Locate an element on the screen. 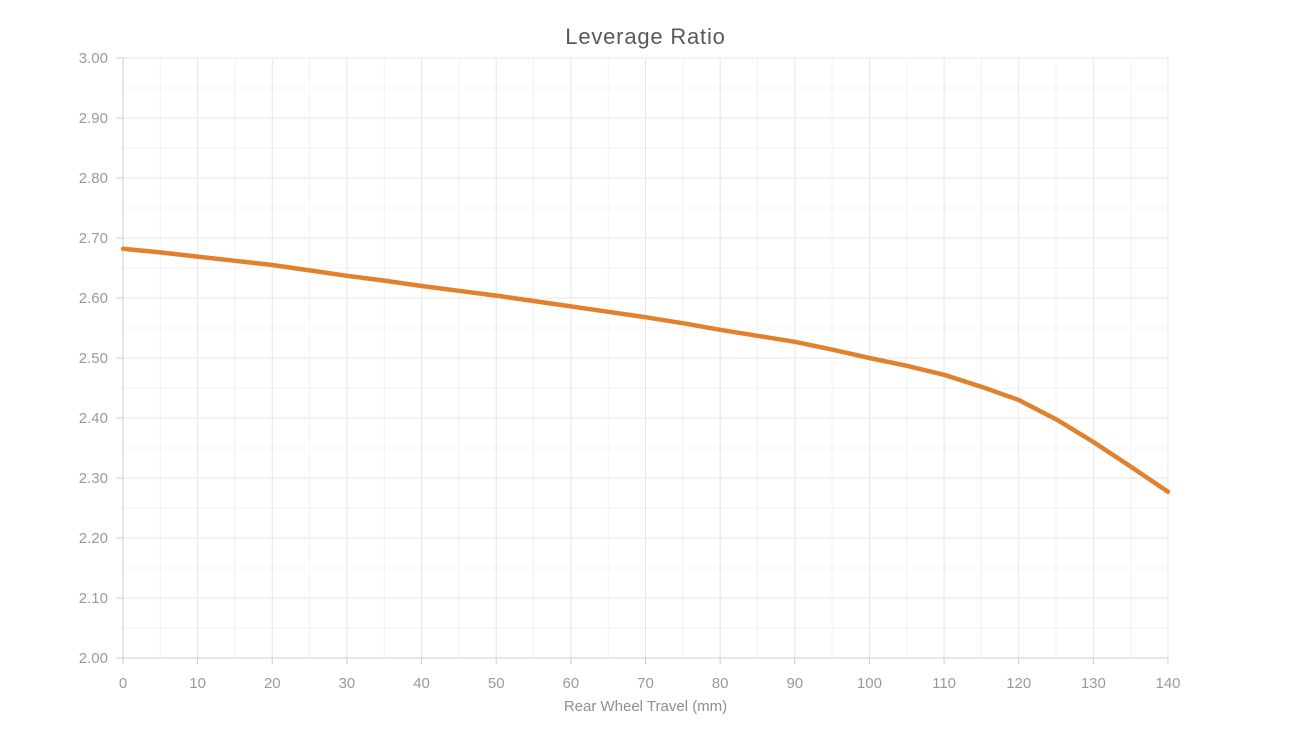  x-tick-label: 0 is located at coordinates (123, 683).